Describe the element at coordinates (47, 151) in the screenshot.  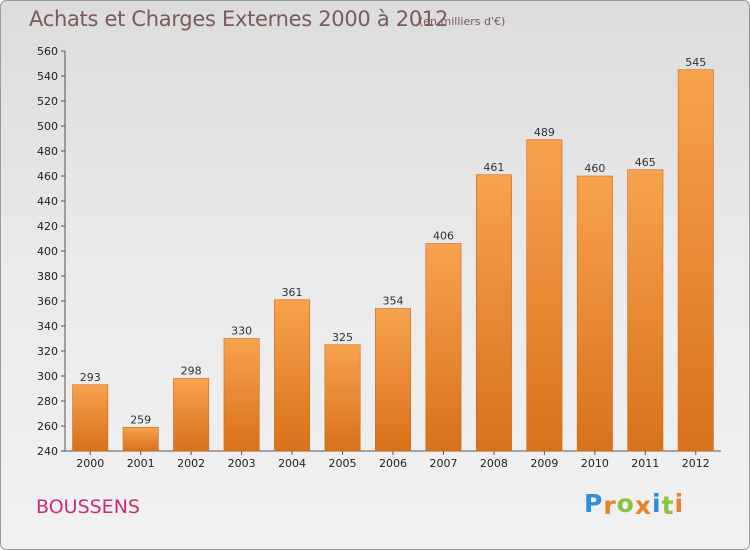
I see `y-tick-label: 480` at that location.